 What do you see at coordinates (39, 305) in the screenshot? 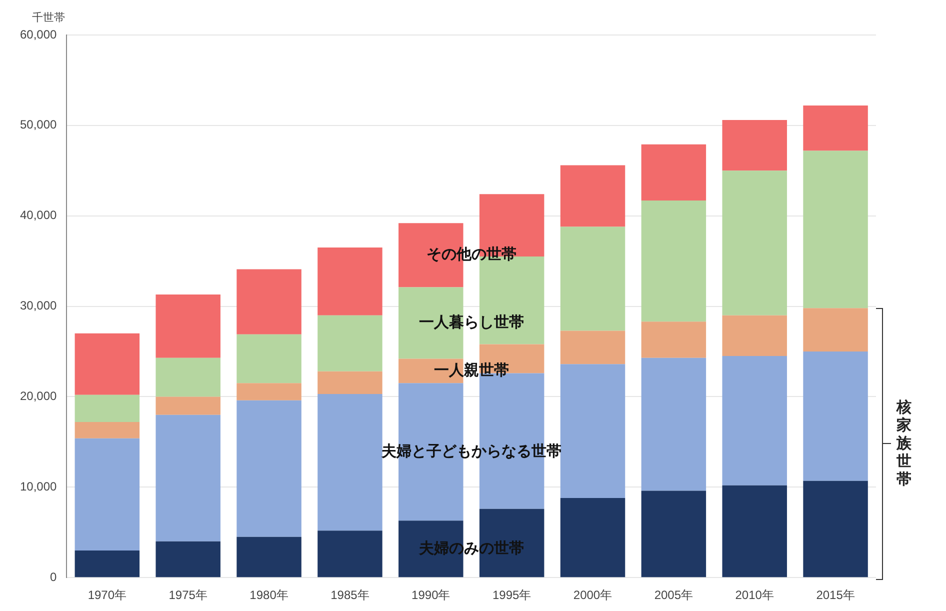
I see `y-tick-label: 30,000` at bounding box center [39, 305].